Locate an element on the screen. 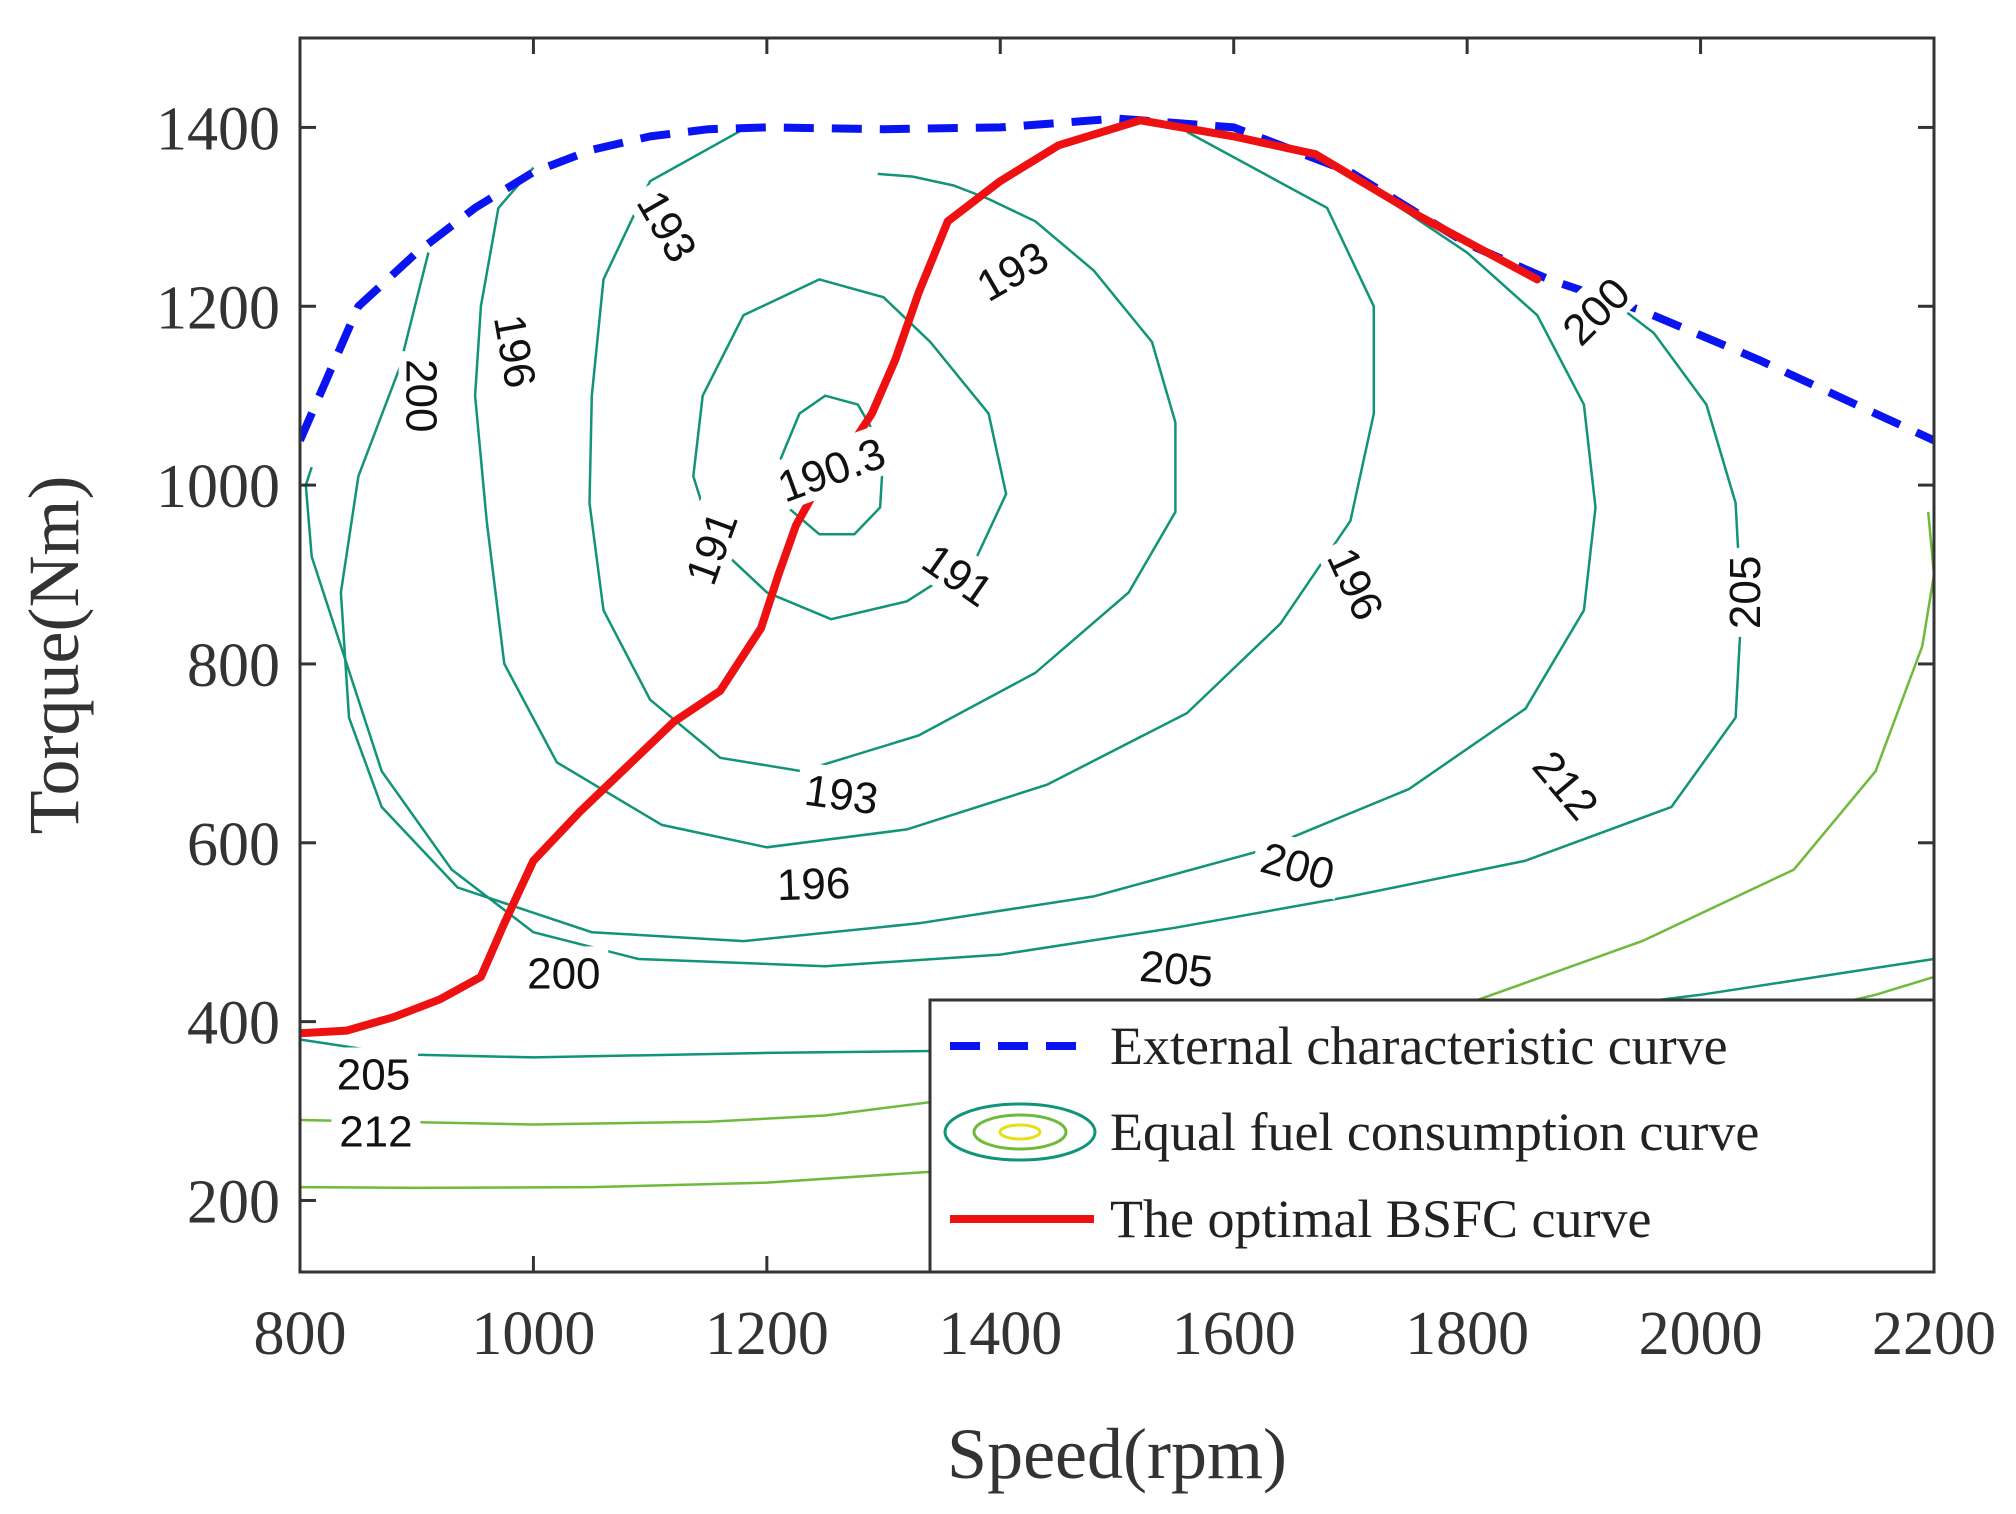 This screenshot has height=1514, width=2016. contour-label-5: 193 is located at coordinates (842, 793).